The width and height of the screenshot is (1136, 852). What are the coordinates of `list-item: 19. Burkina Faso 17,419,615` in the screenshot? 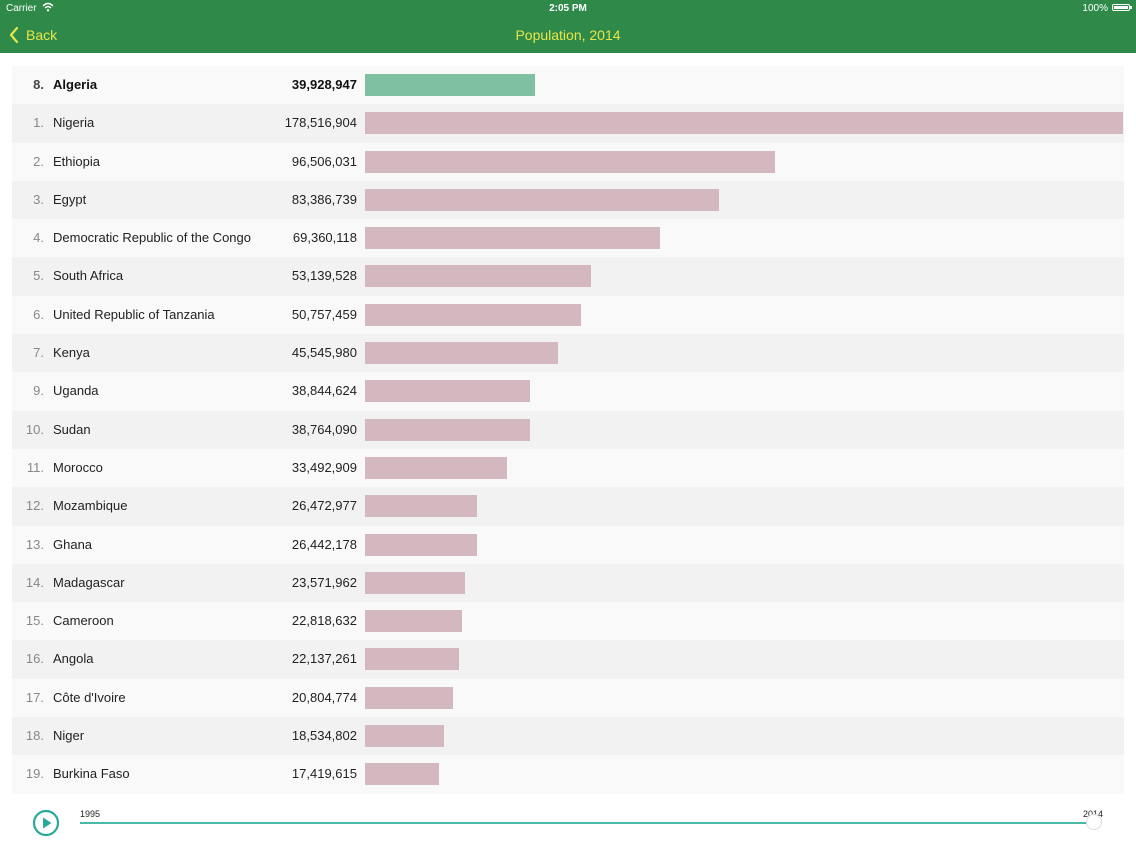 It's located at (568, 774).